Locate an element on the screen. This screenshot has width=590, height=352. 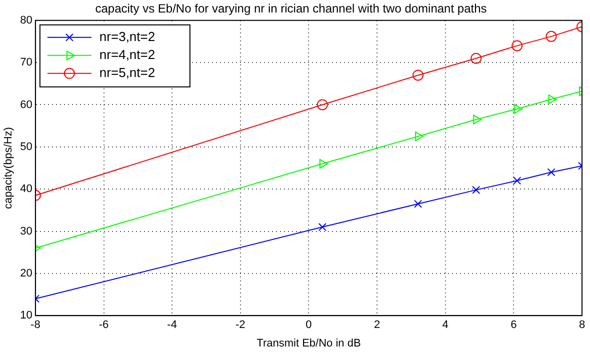
legend-label: nr=3,nt=2 is located at coordinates (127, 36).